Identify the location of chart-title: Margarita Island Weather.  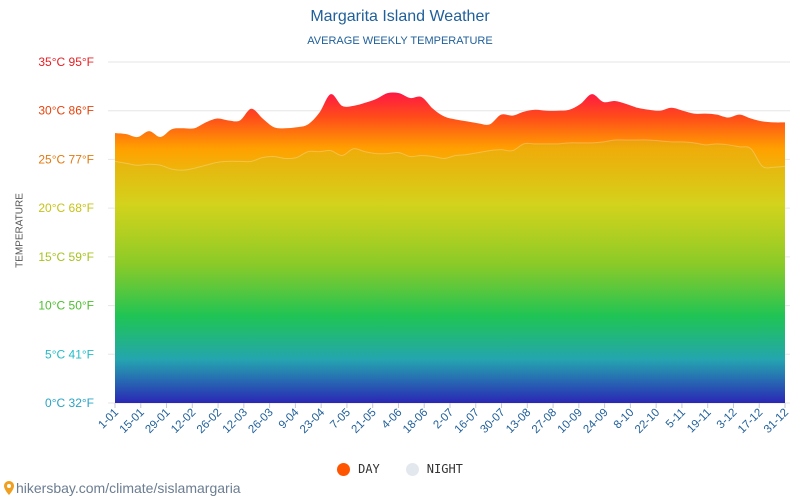
(400, 16).